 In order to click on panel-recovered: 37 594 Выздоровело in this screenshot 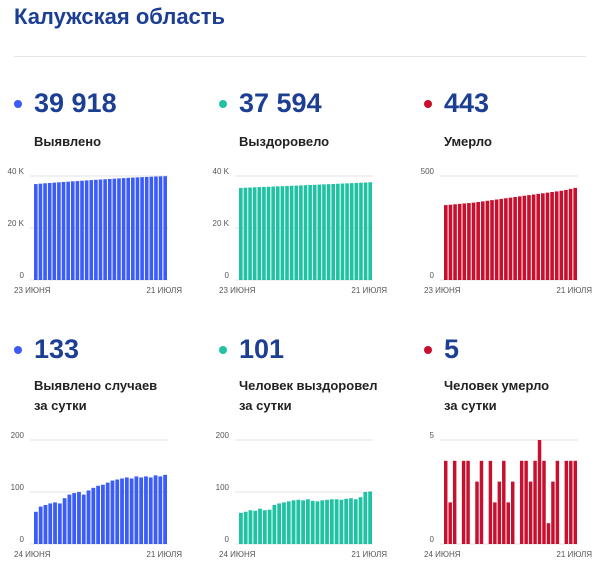, I will do `click(300, 205)`.